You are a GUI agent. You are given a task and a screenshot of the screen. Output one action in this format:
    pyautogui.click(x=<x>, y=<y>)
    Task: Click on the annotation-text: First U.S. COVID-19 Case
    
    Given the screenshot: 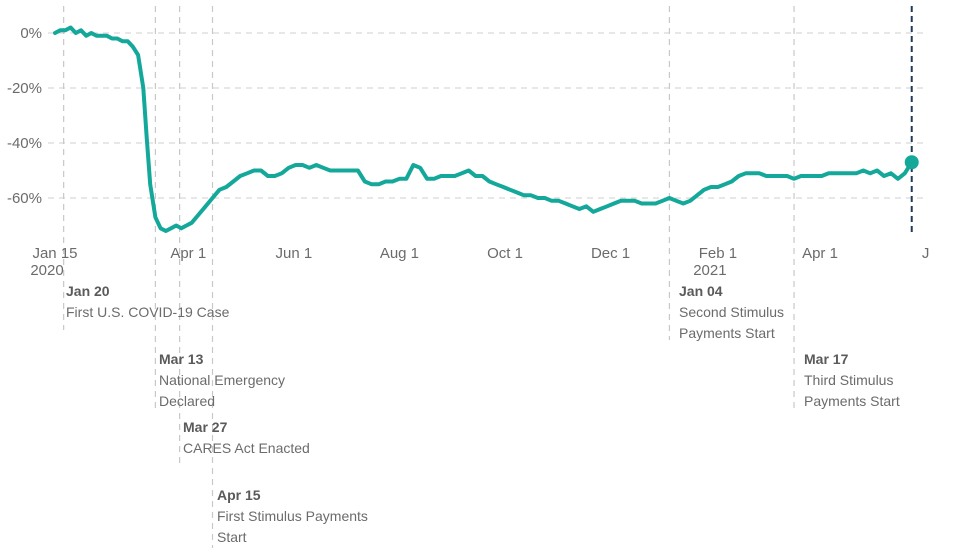 What is the action you would take?
    pyautogui.click(x=148, y=312)
    